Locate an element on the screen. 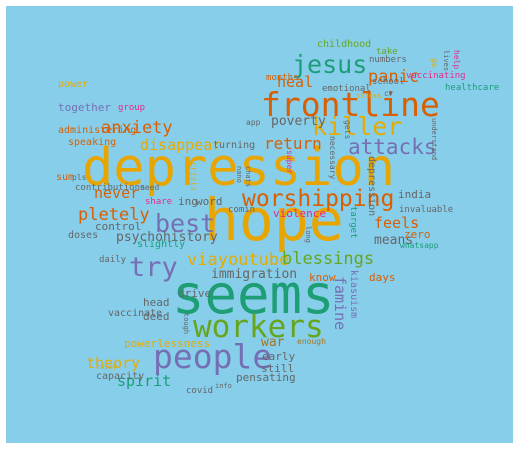 Image resolution: width=519 pixels, height=449 pixels. word-pls: pls is located at coordinates (79, 177).